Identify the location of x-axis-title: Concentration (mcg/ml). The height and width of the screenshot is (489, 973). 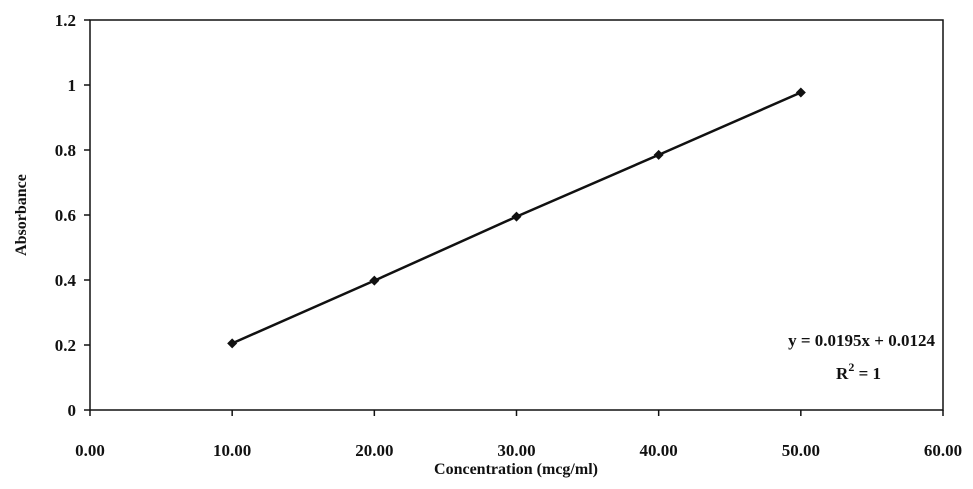
(516, 469).